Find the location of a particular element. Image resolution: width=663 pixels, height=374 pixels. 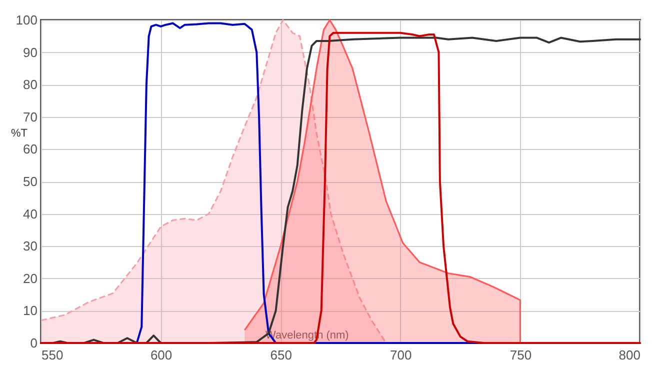

y-tick-label: 0 is located at coordinates (34, 343).